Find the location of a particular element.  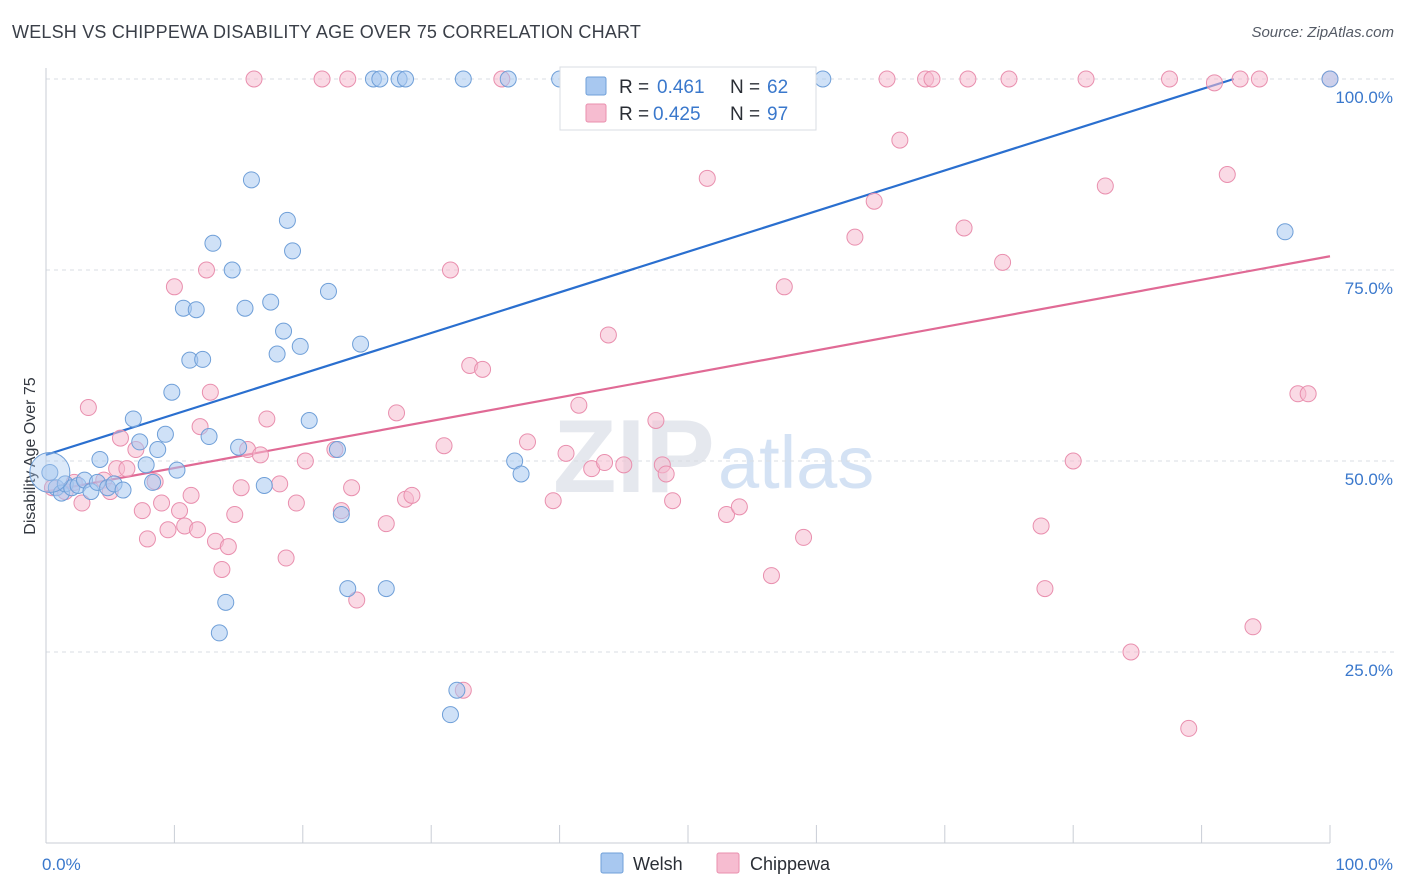

source-credit: Source: ZipAtlas.com is located at coordinates (1322, 32).